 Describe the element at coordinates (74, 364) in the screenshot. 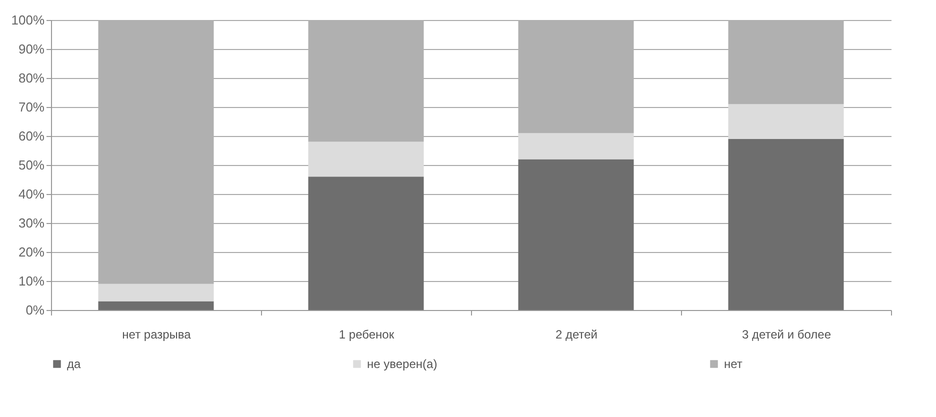

I see `legend-label: да` at that location.